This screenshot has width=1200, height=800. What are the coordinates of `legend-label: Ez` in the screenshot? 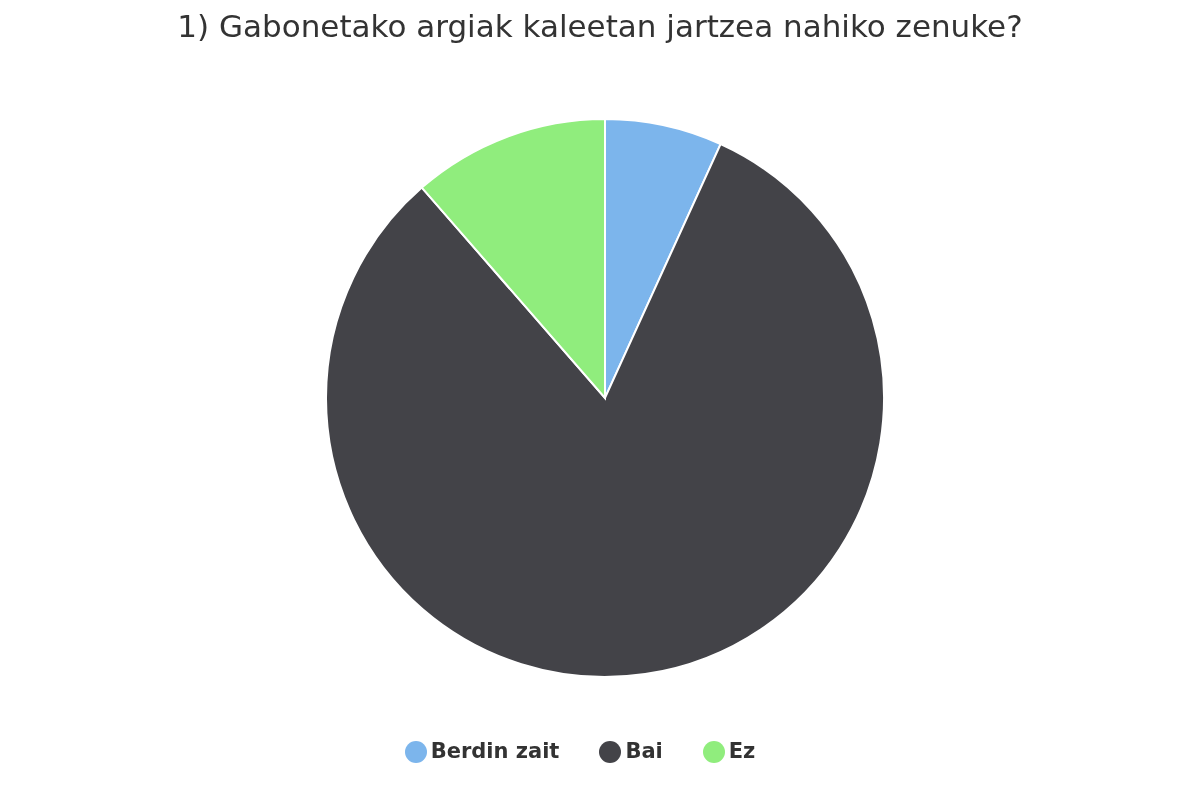 It's located at (742, 751).